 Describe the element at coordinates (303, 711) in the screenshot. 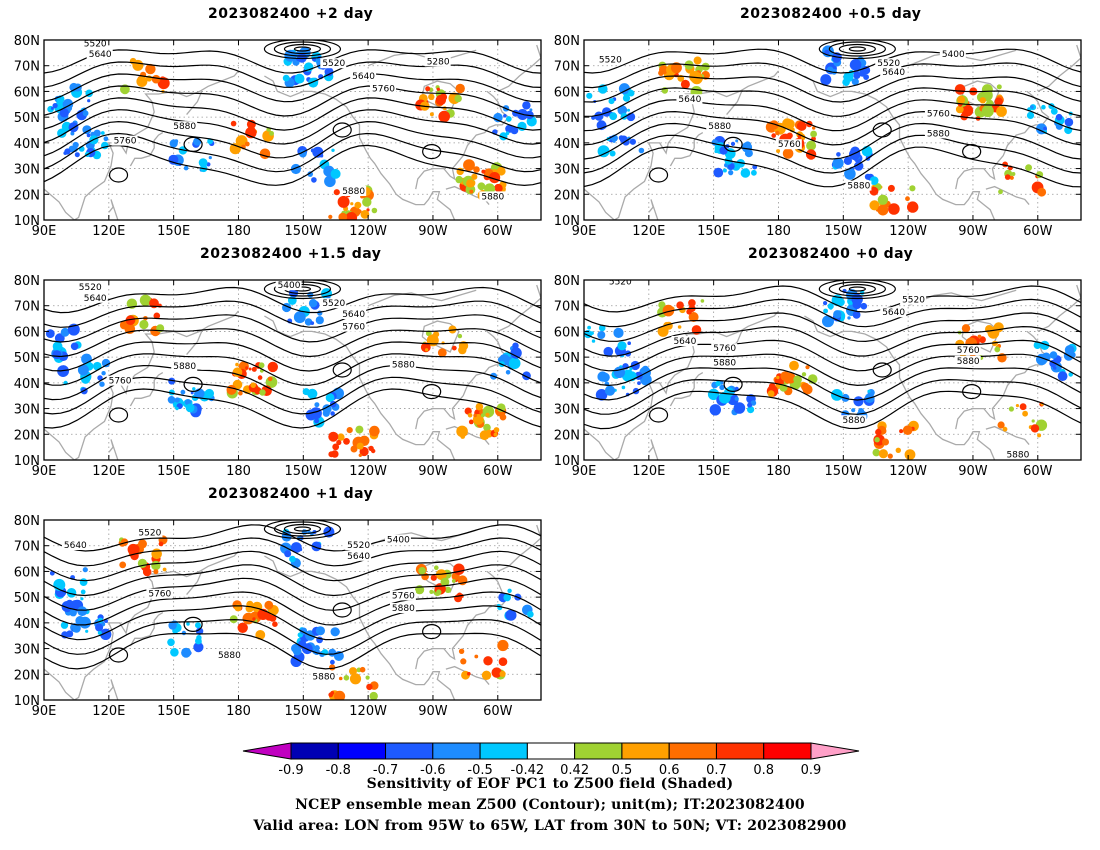

I see `lon-tick-label: 150W` at that location.